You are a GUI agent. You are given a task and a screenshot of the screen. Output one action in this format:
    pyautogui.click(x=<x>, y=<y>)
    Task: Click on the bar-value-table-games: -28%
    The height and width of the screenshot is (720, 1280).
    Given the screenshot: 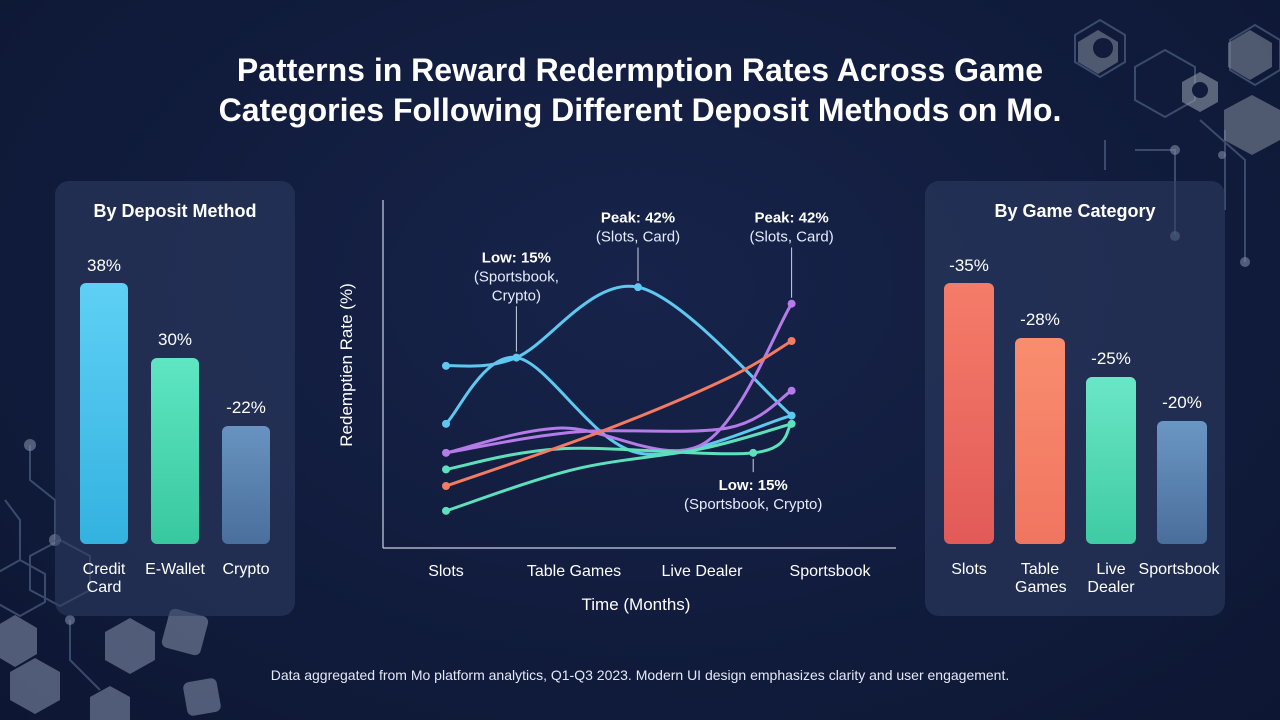 What is the action you would take?
    pyautogui.click(x=1040, y=319)
    